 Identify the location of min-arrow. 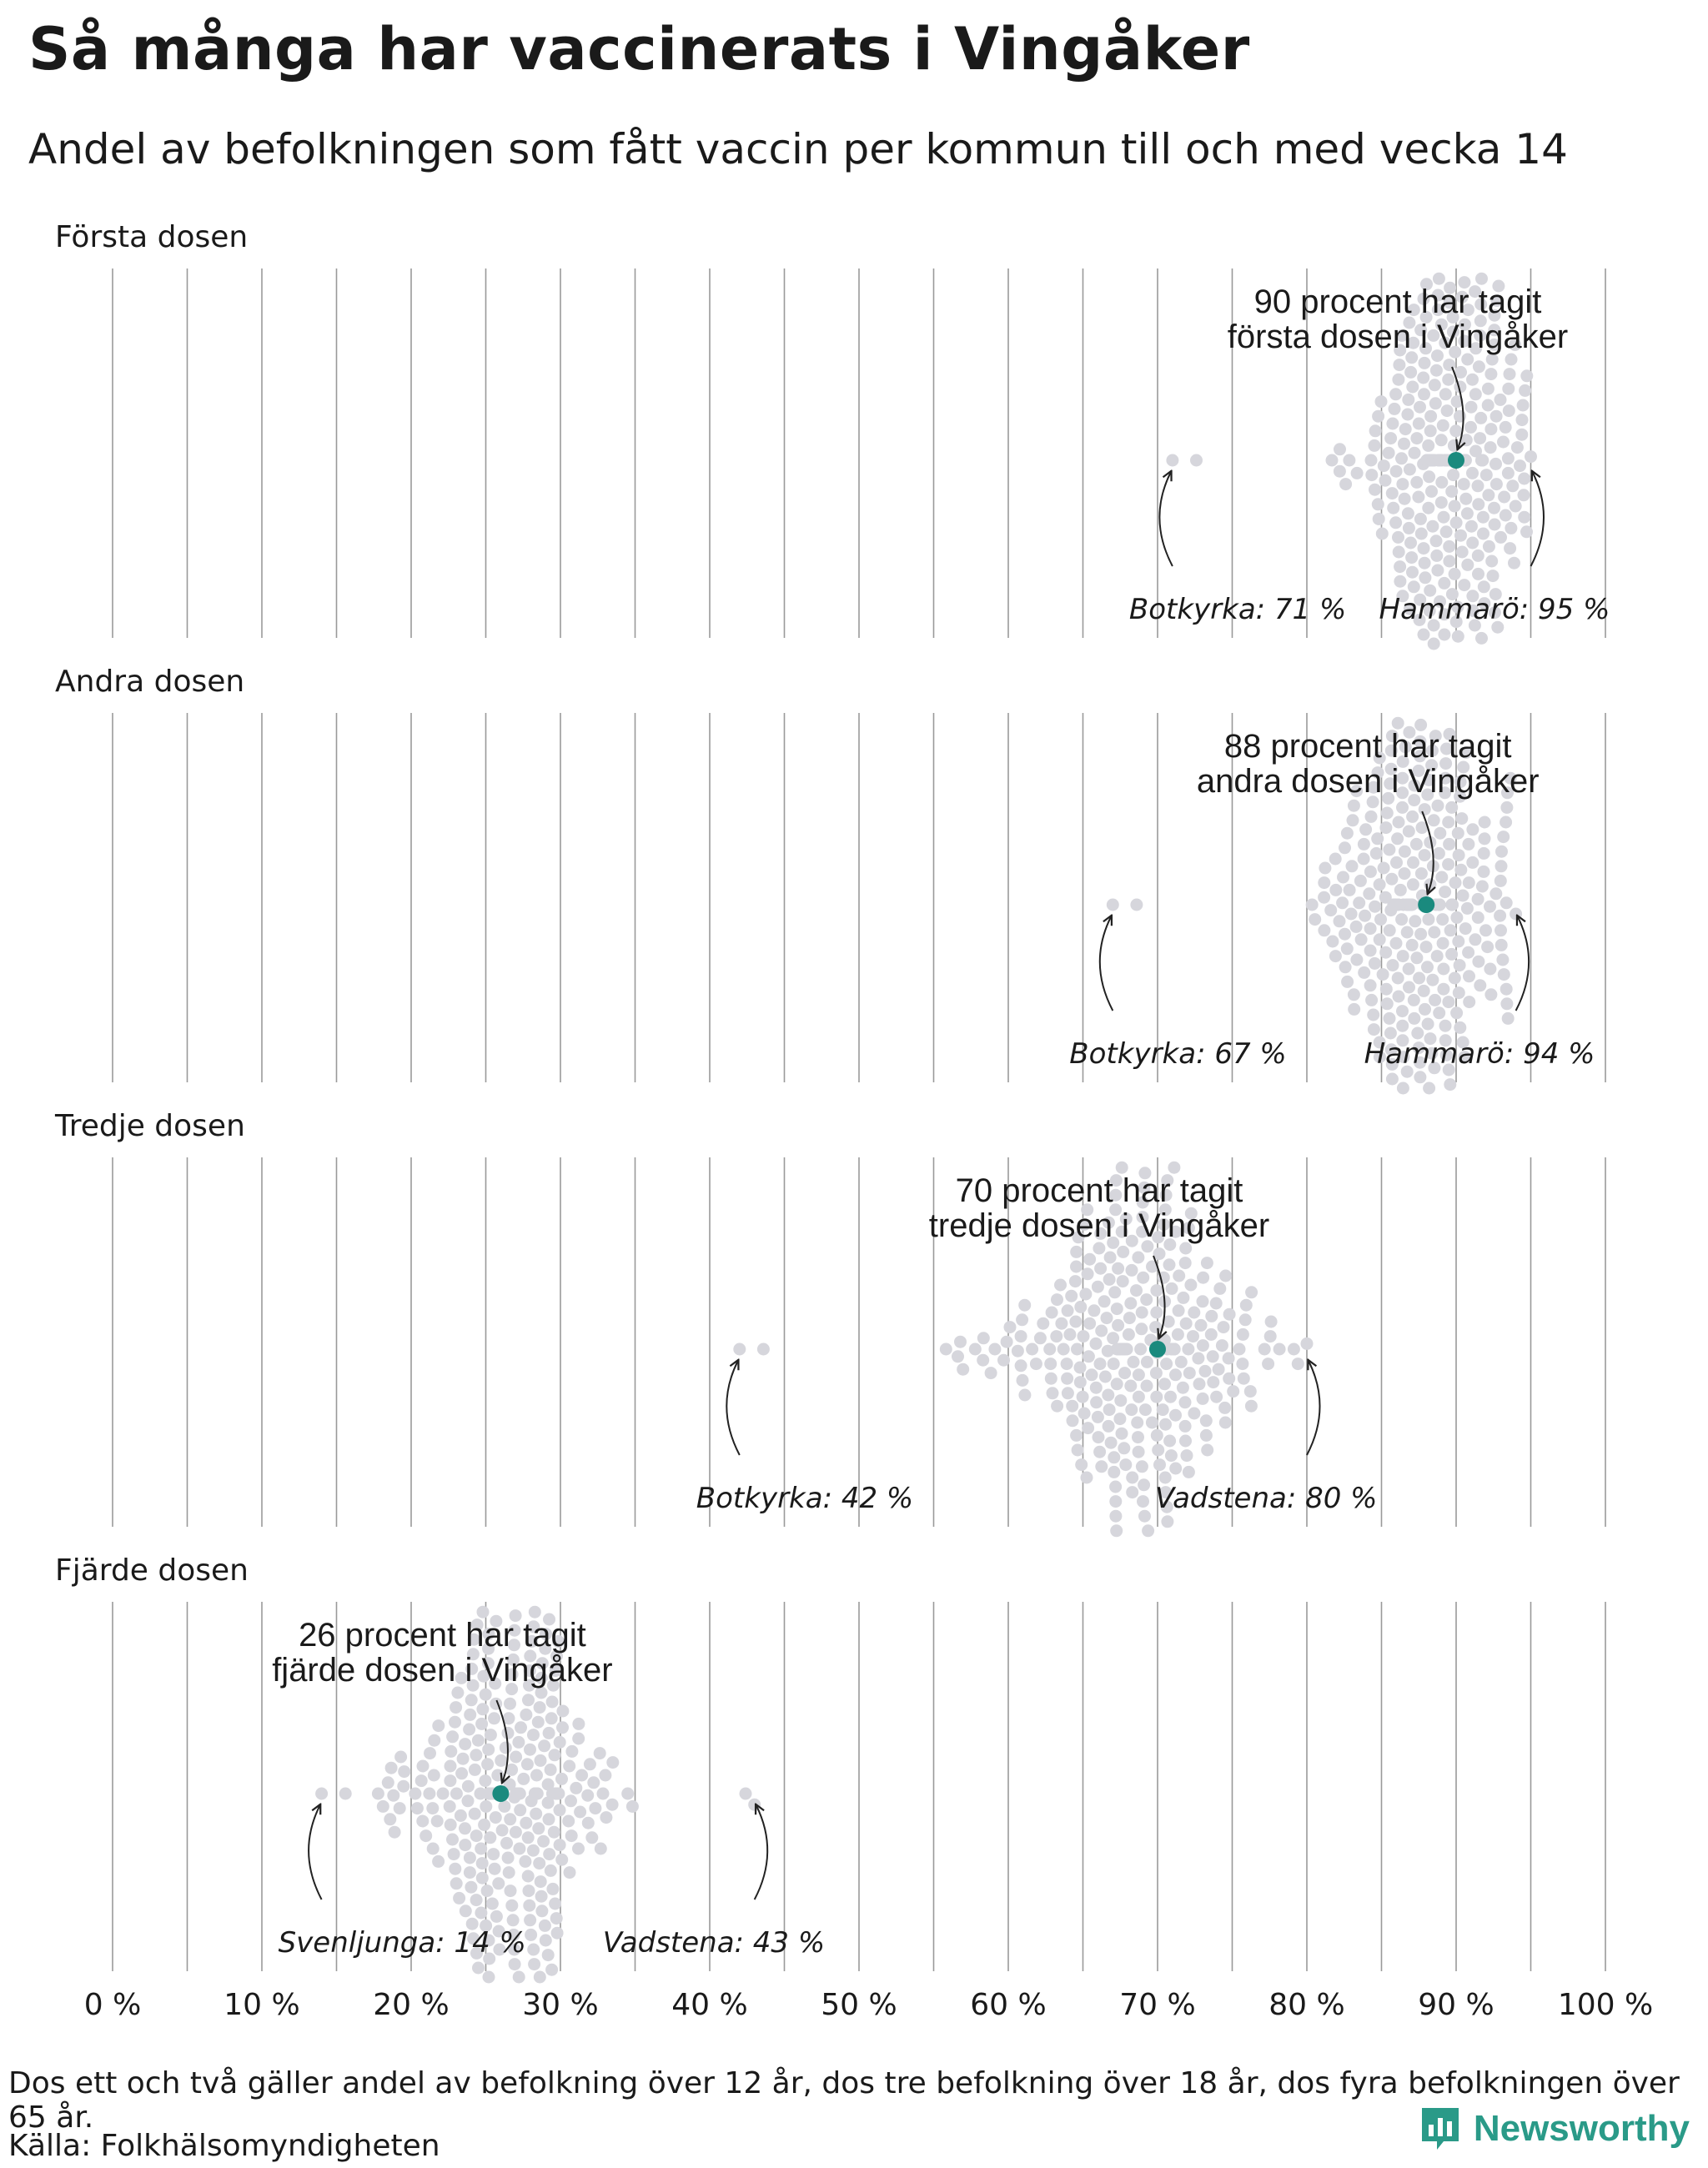
(1106, 963).